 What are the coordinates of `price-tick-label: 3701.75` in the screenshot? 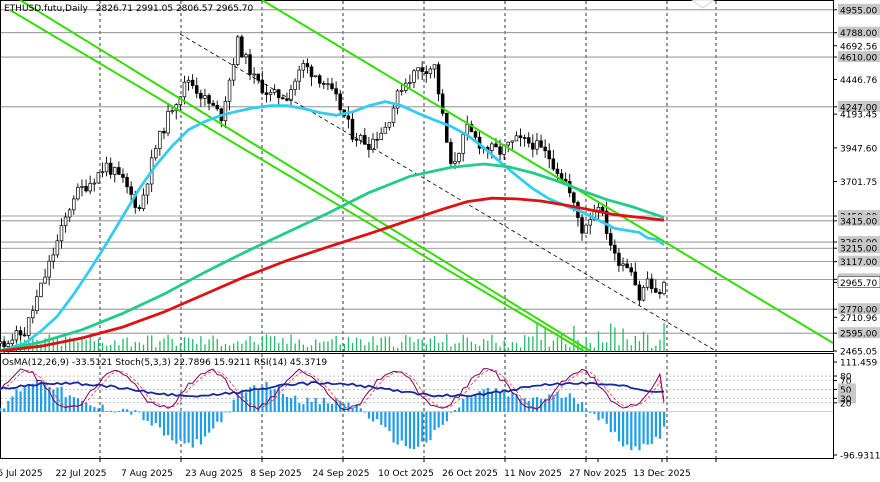 It's located at (858, 183).